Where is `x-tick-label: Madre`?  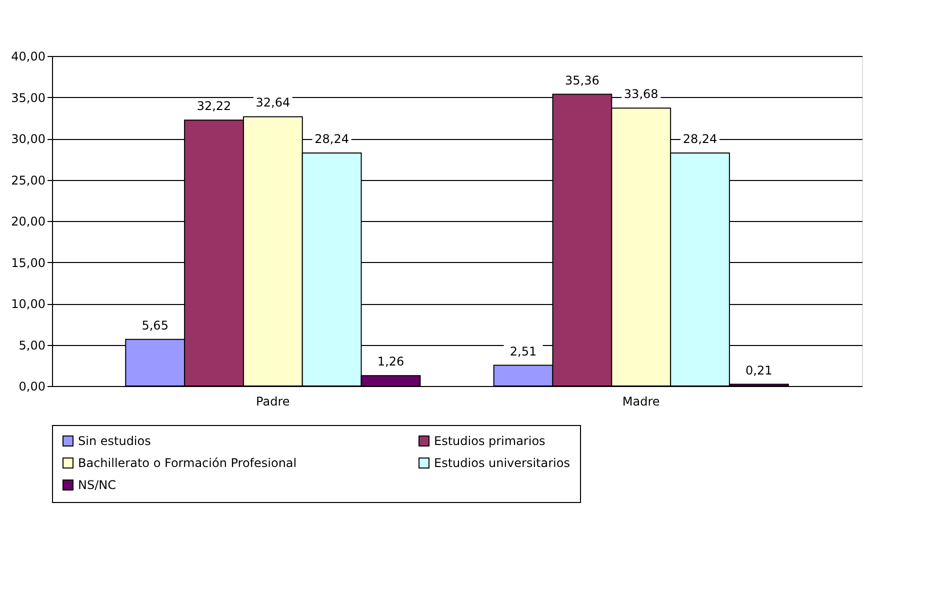
x-tick-label: Madre is located at coordinates (641, 401).